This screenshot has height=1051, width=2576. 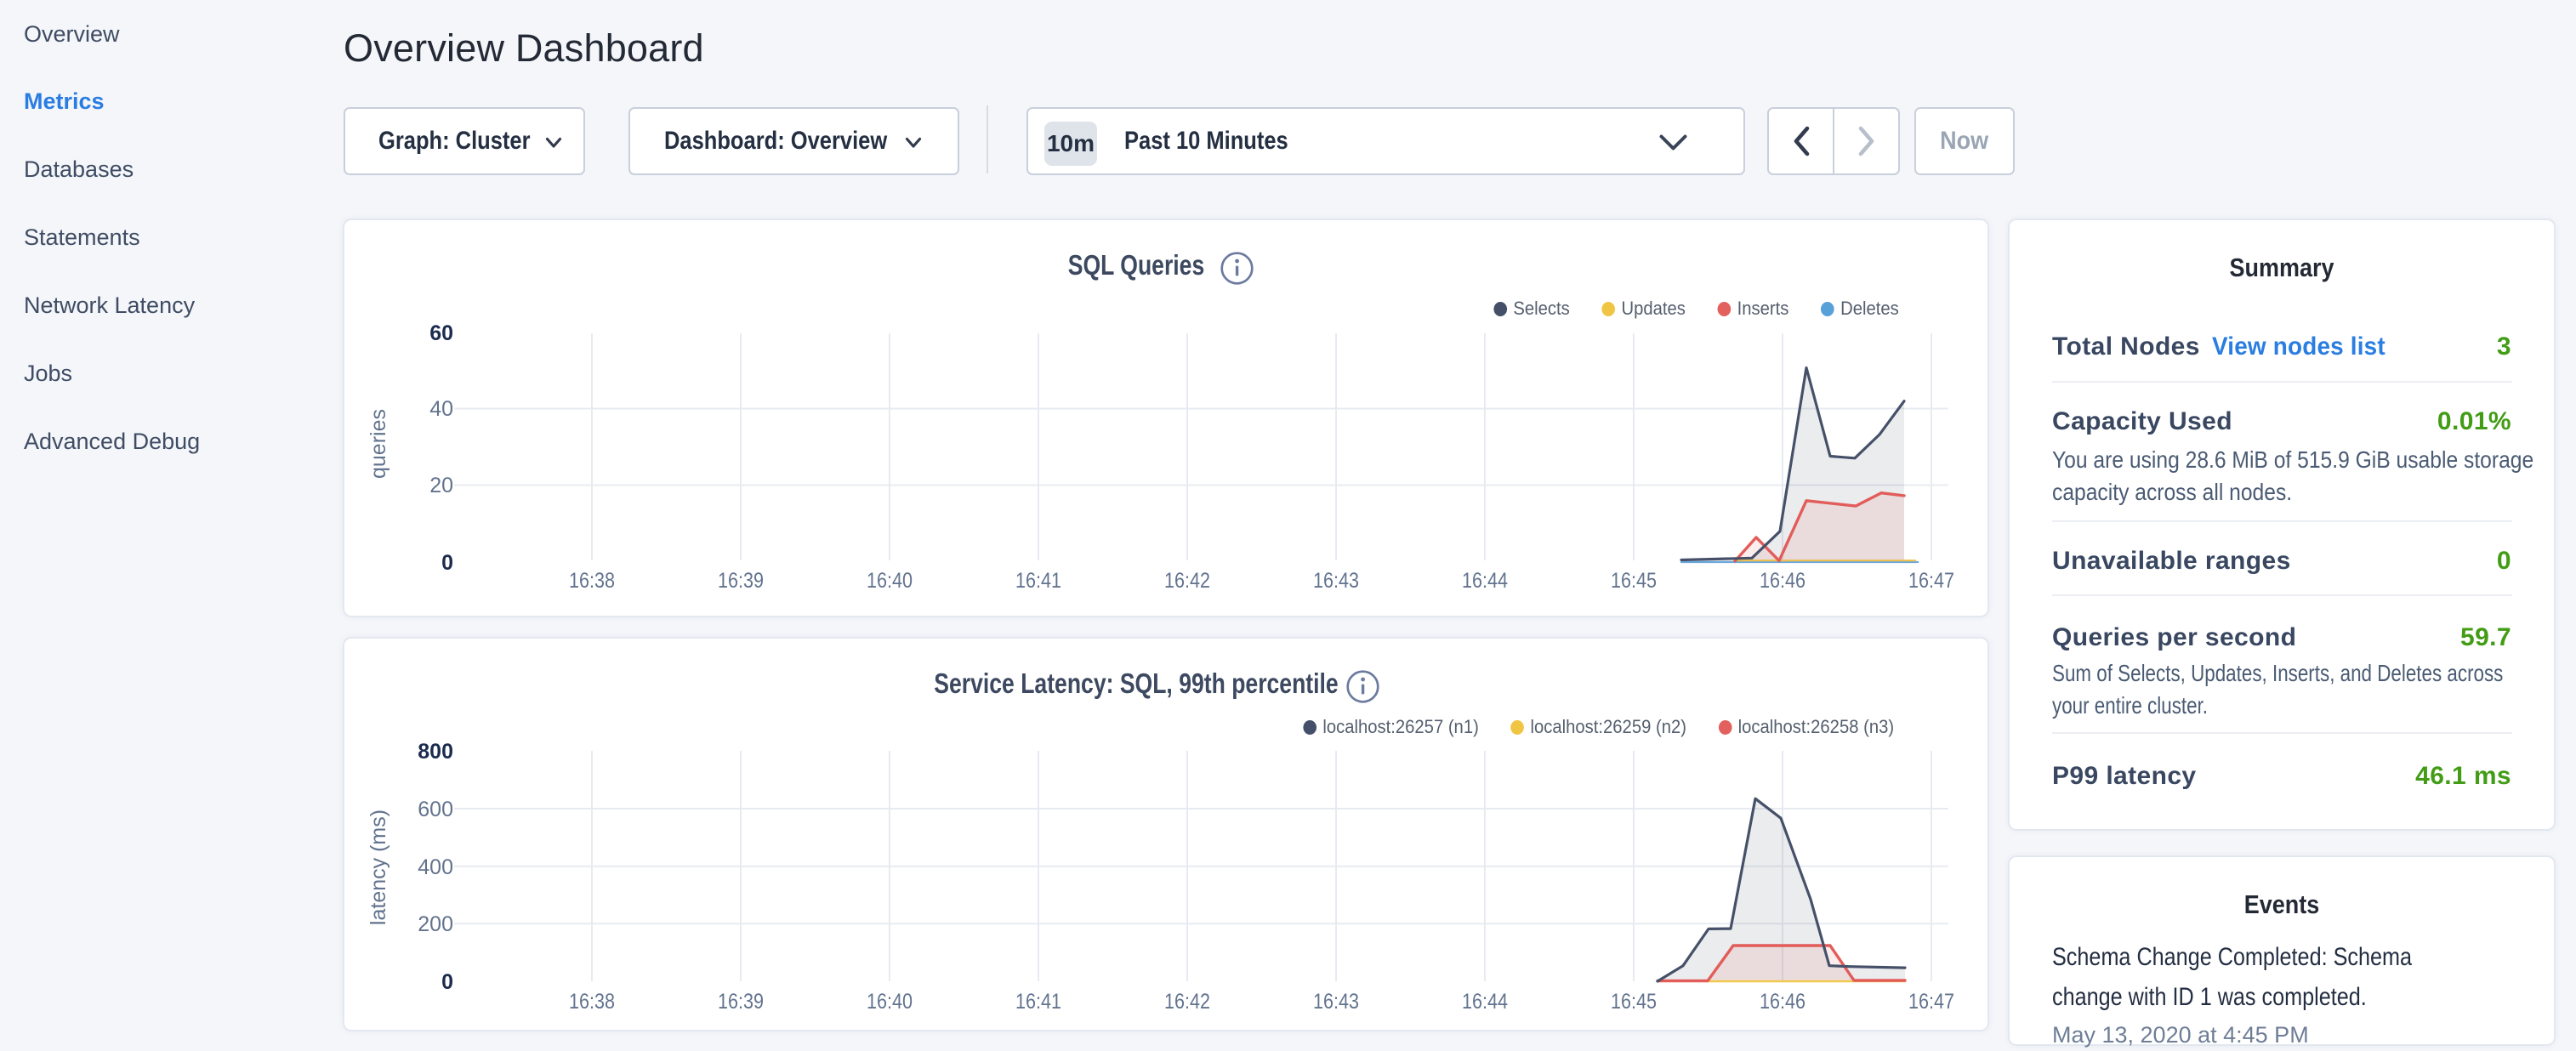 What do you see at coordinates (441, 333) in the screenshot?
I see `svg-text: 60` at bounding box center [441, 333].